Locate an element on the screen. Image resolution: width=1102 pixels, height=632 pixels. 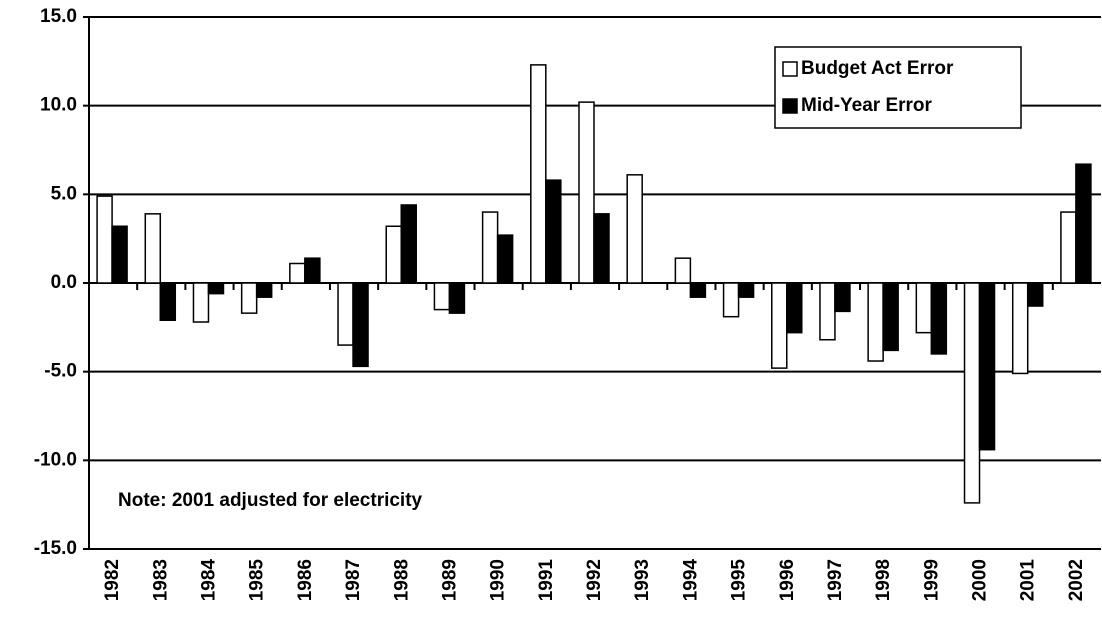
x-tick-label: 1989 is located at coordinates (449, 580).